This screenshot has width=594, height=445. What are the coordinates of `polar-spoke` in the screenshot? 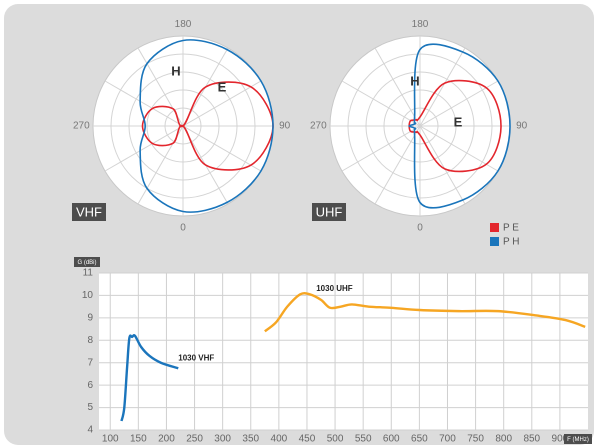 It's located at (420, 126).